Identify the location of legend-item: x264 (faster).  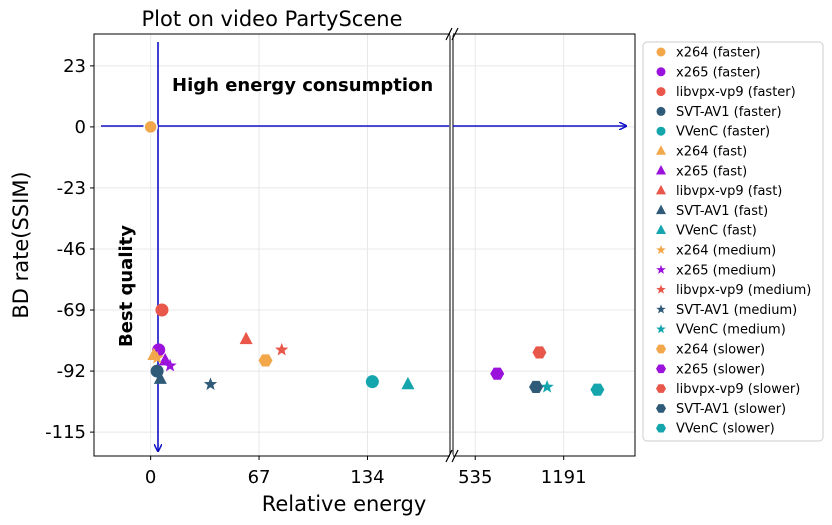
(708, 53).